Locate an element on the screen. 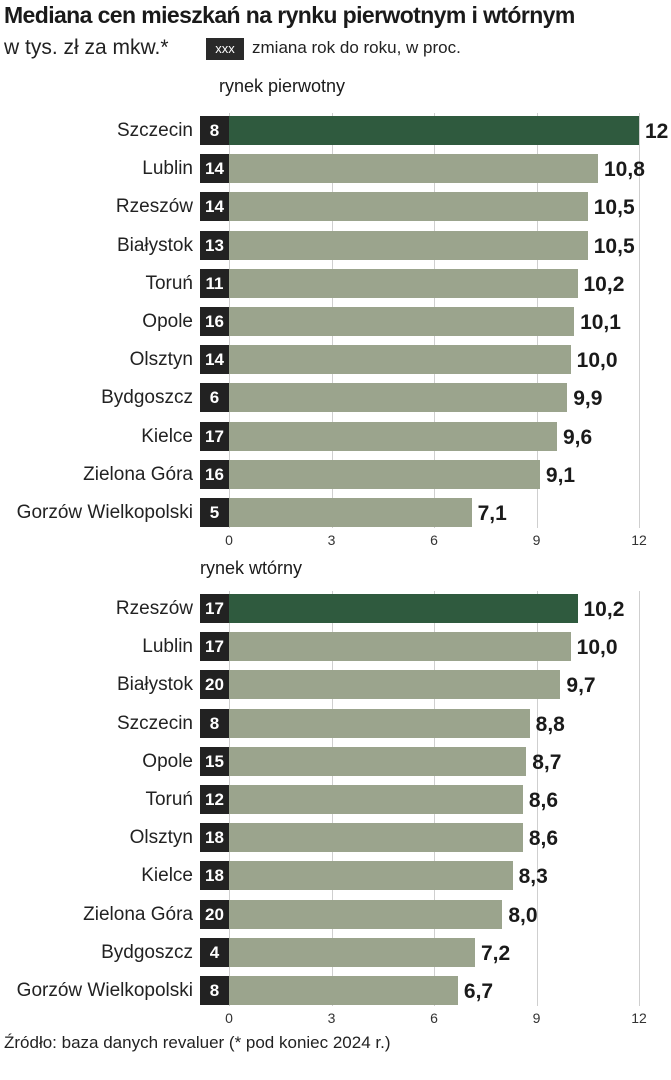 The height and width of the screenshot is (1080, 671). bar-row: Lublin 17 10,0 is located at coordinates (335, 647).